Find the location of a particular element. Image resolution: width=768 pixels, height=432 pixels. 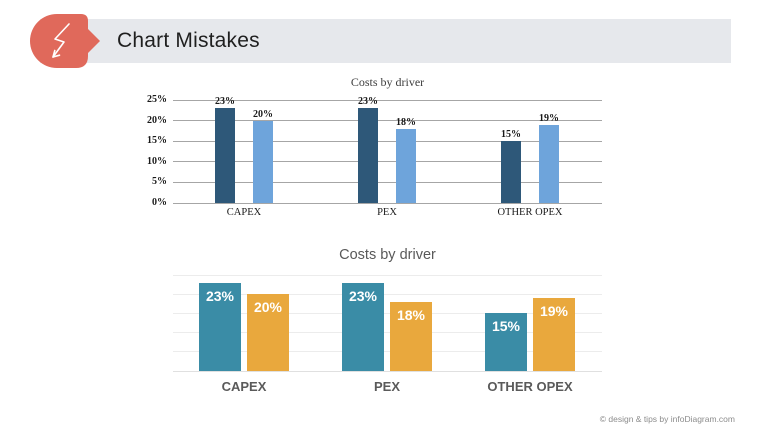

y-tick-label: 0% is located at coordinates (159, 202).